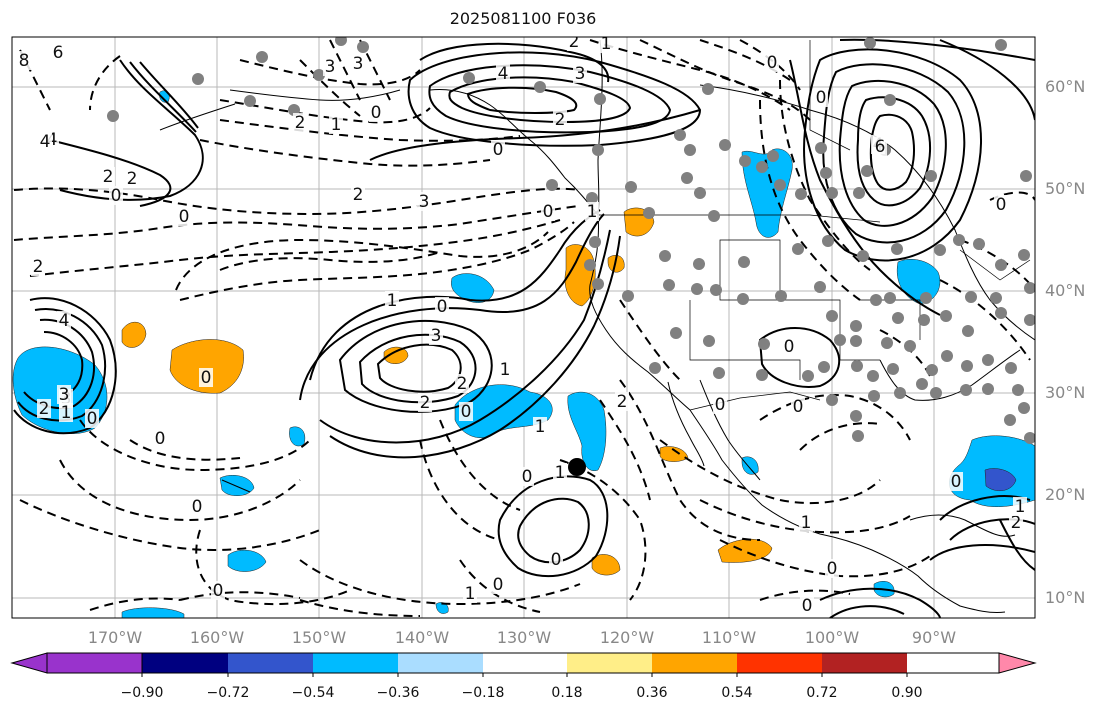 The height and width of the screenshot is (712, 1105). Describe the element at coordinates (821, 693) in the screenshot. I see `colorbar-tick-label: 0.72` at that location.